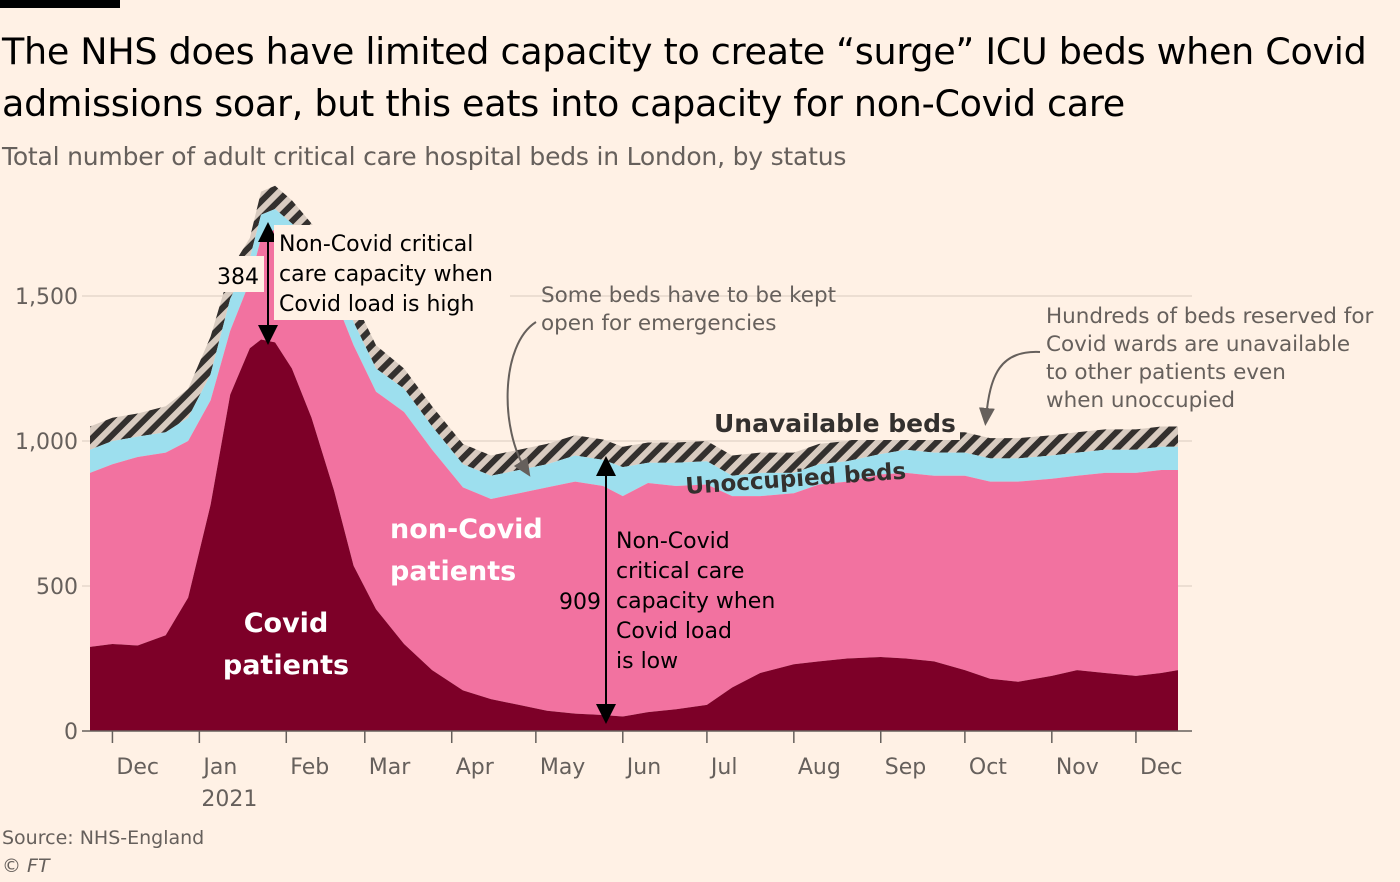 This screenshot has width=1400, height=882. I want to click on y-tick-label: 1,500, so click(46, 297).